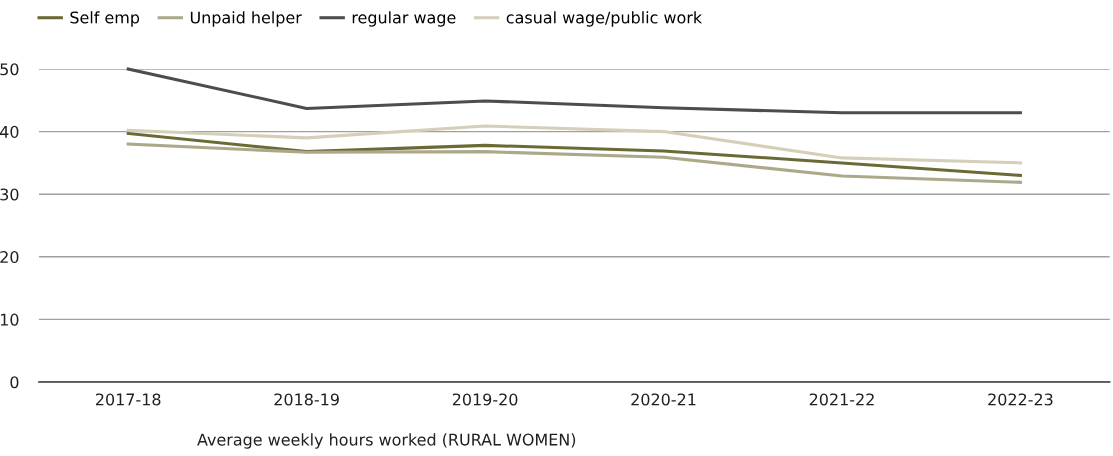 Image resolution: width=1113 pixels, height=456 pixels. What do you see at coordinates (9, 69) in the screenshot?
I see `y-tick-label: 50` at bounding box center [9, 69].